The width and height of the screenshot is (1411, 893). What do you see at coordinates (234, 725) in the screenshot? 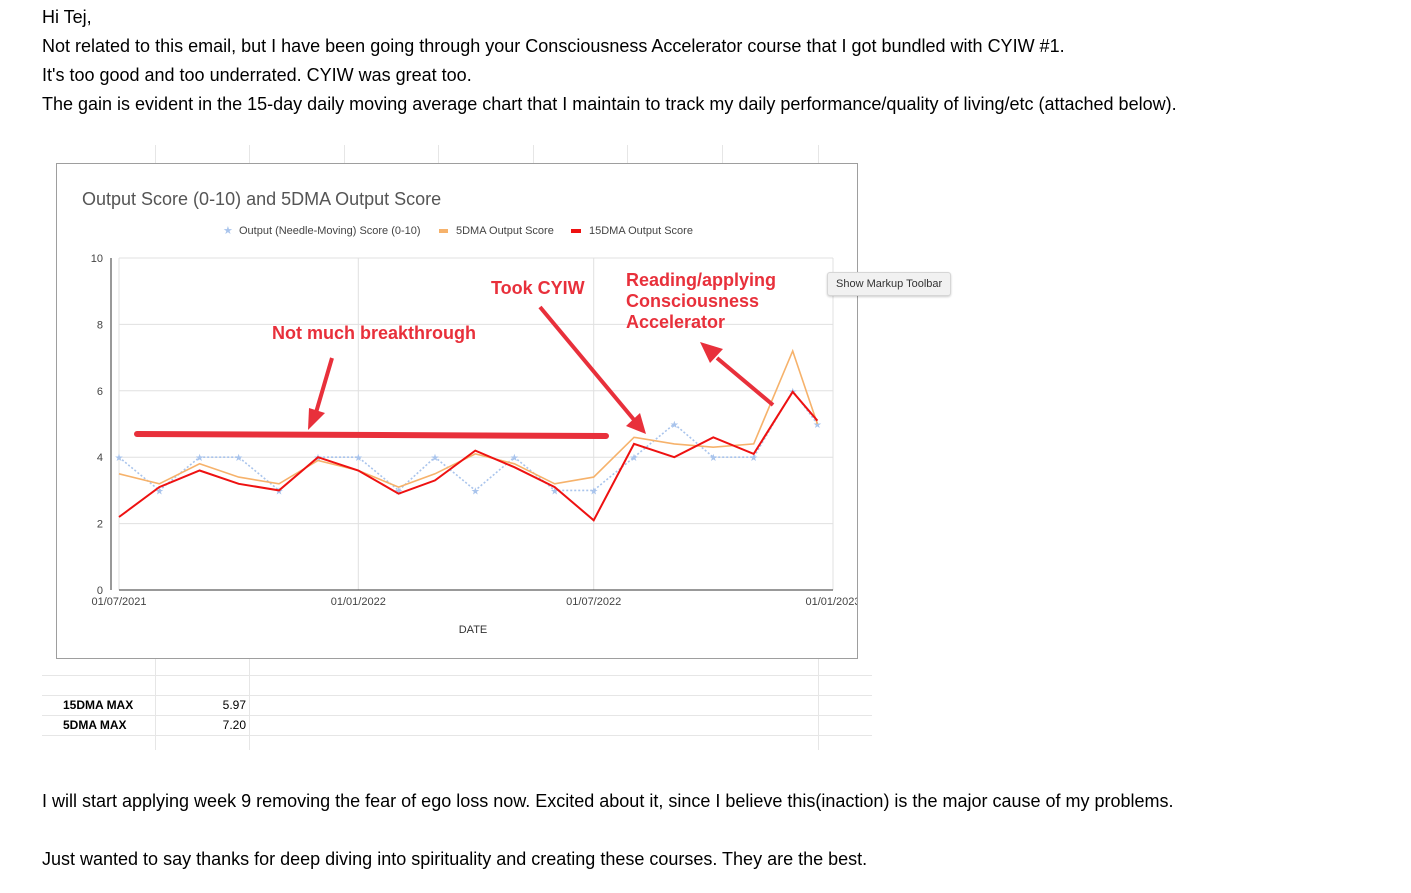
I see `stat-value: 7.20` at bounding box center [234, 725].